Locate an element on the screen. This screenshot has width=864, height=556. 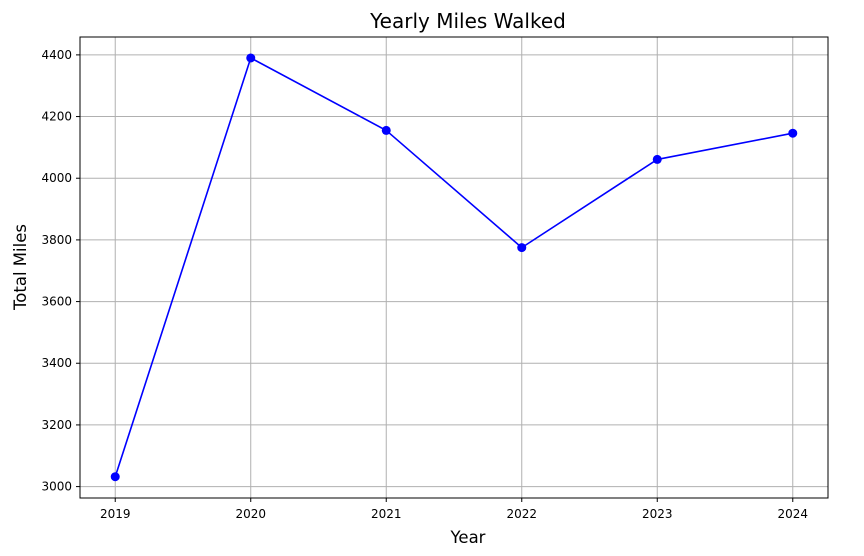
x-axis-title: Year is located at coordinates (468, 537).